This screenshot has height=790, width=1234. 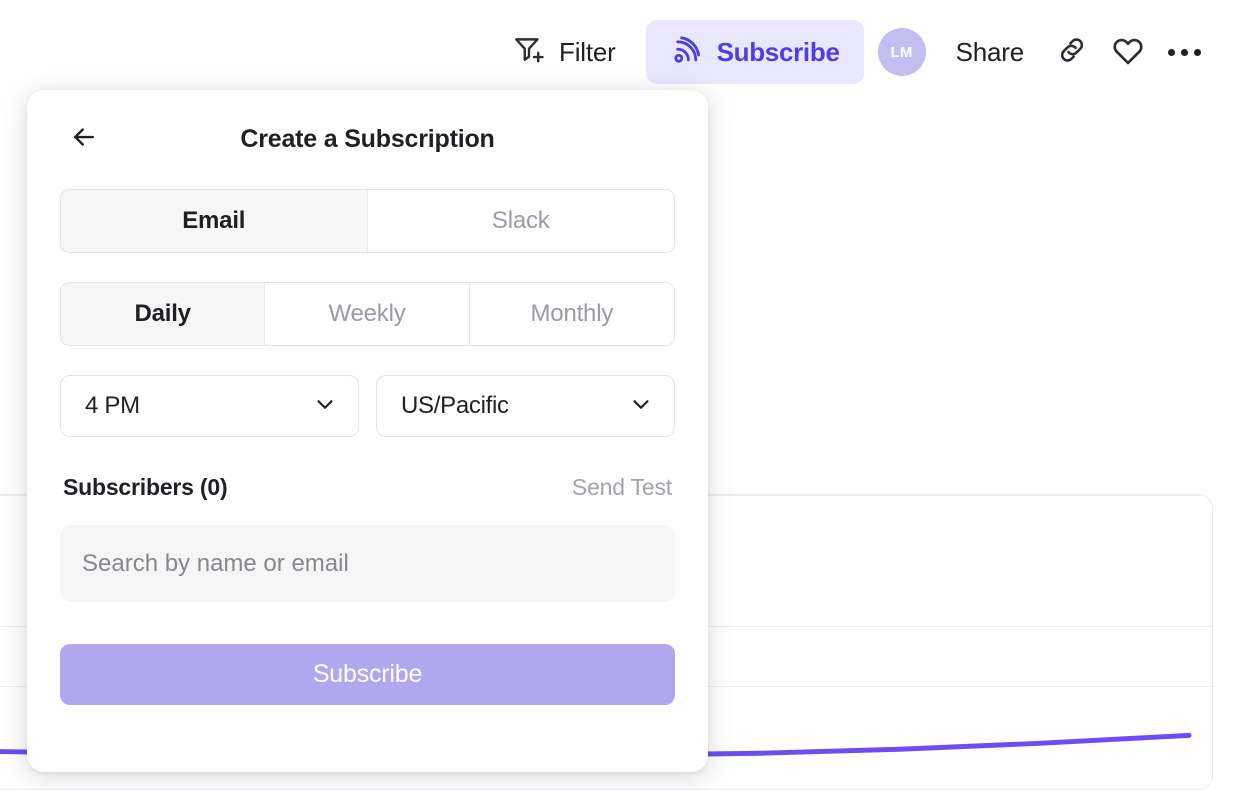 I want to click on filter-plus-icon, so click(x=529, y=52).